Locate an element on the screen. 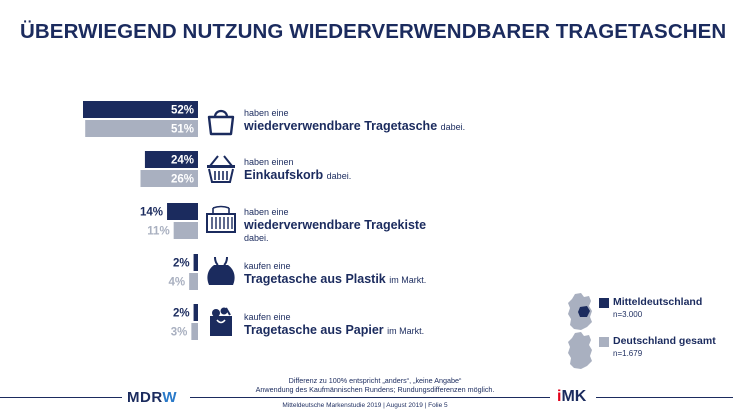 The height and width of the screenshot is (412, 733). value-label-deutschland-gesamt-2: 11% is located at coordinates (158, 232).